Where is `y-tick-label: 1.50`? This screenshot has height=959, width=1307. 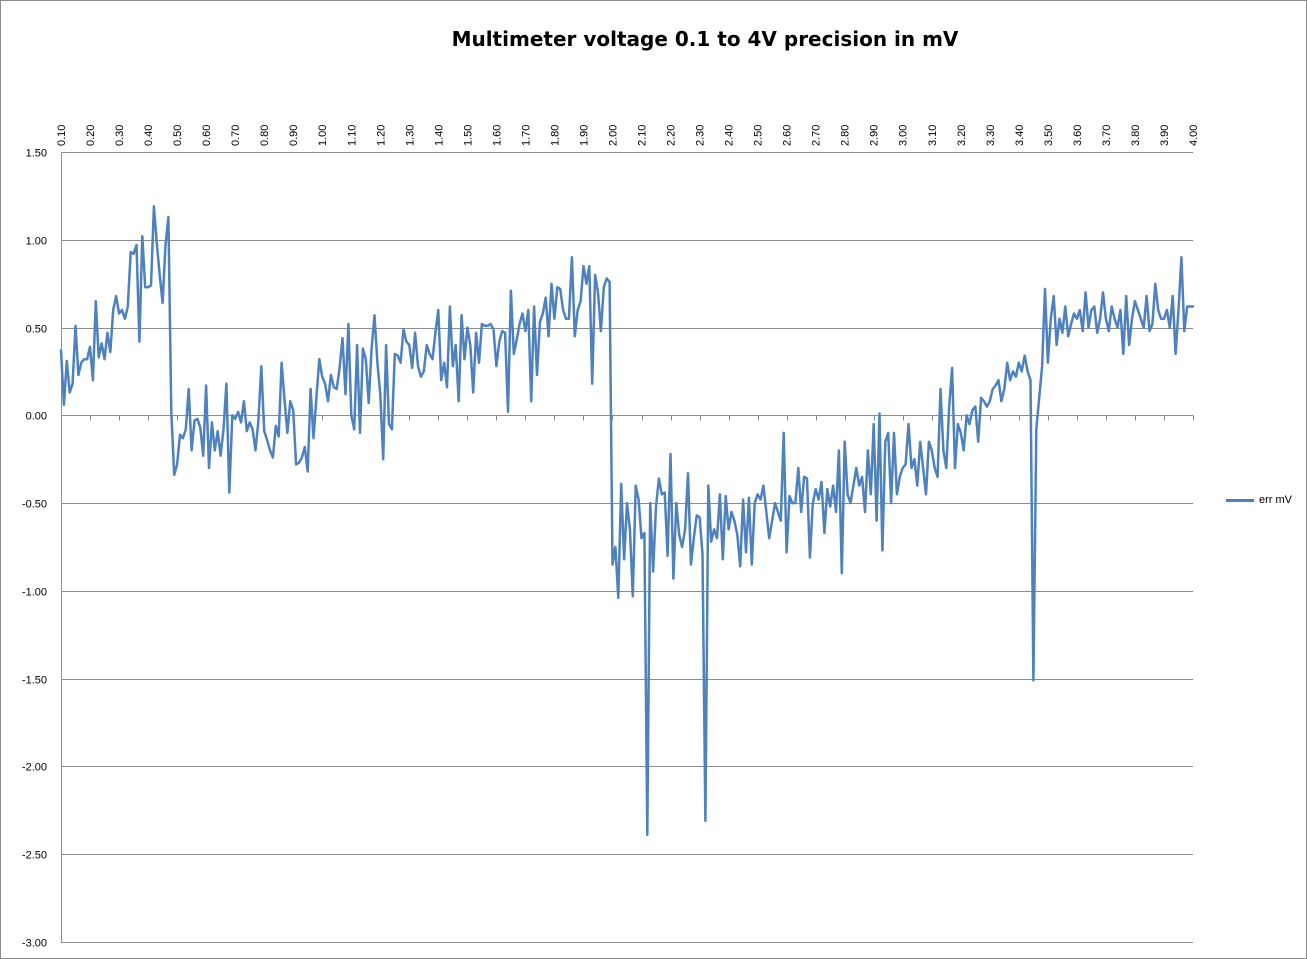
y-tick-label: 1.50 is located at coordinates (36, 154).